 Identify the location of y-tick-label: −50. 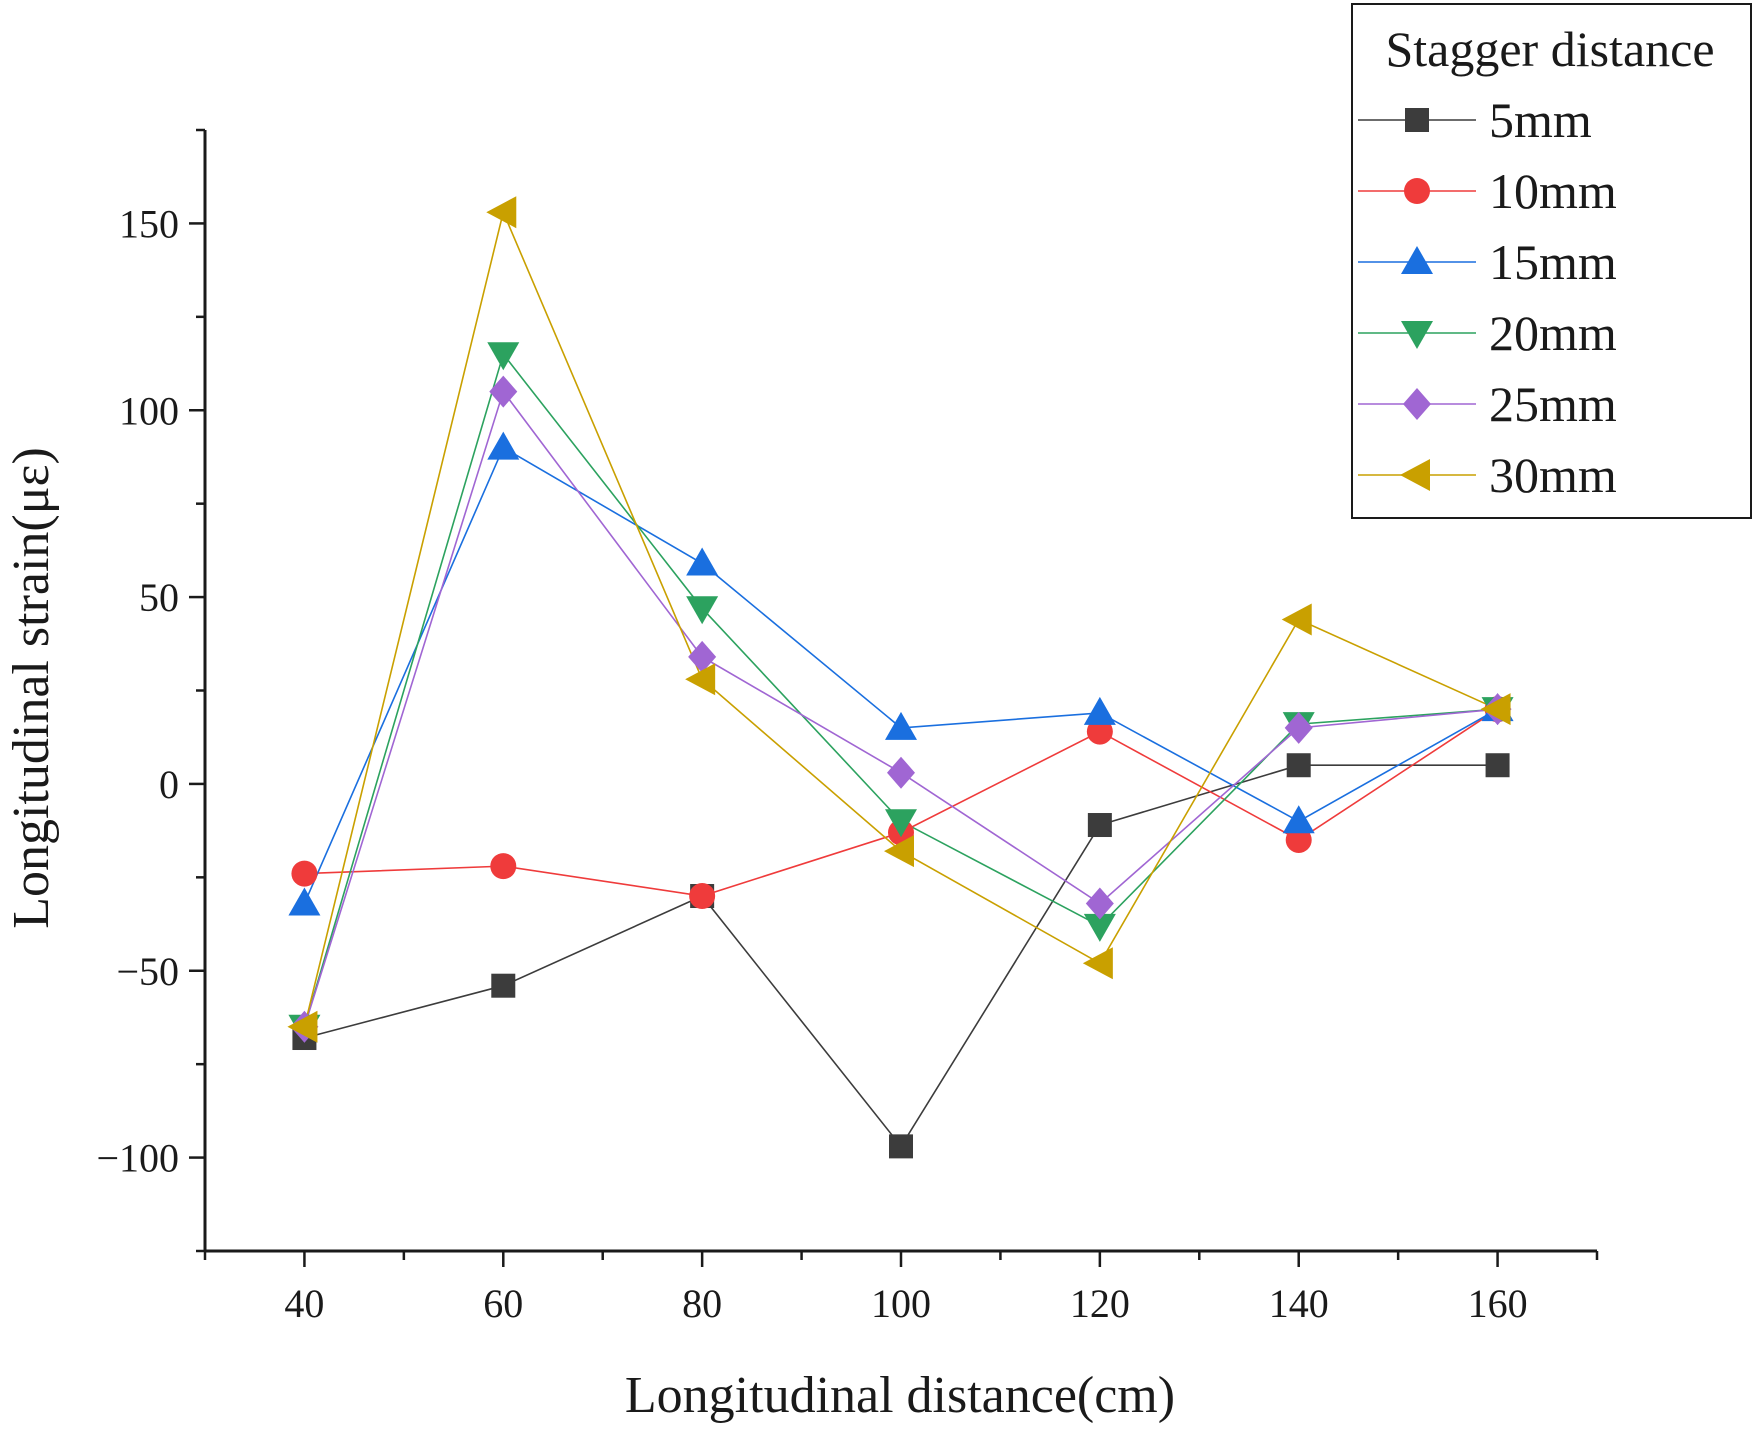
(147, 971).